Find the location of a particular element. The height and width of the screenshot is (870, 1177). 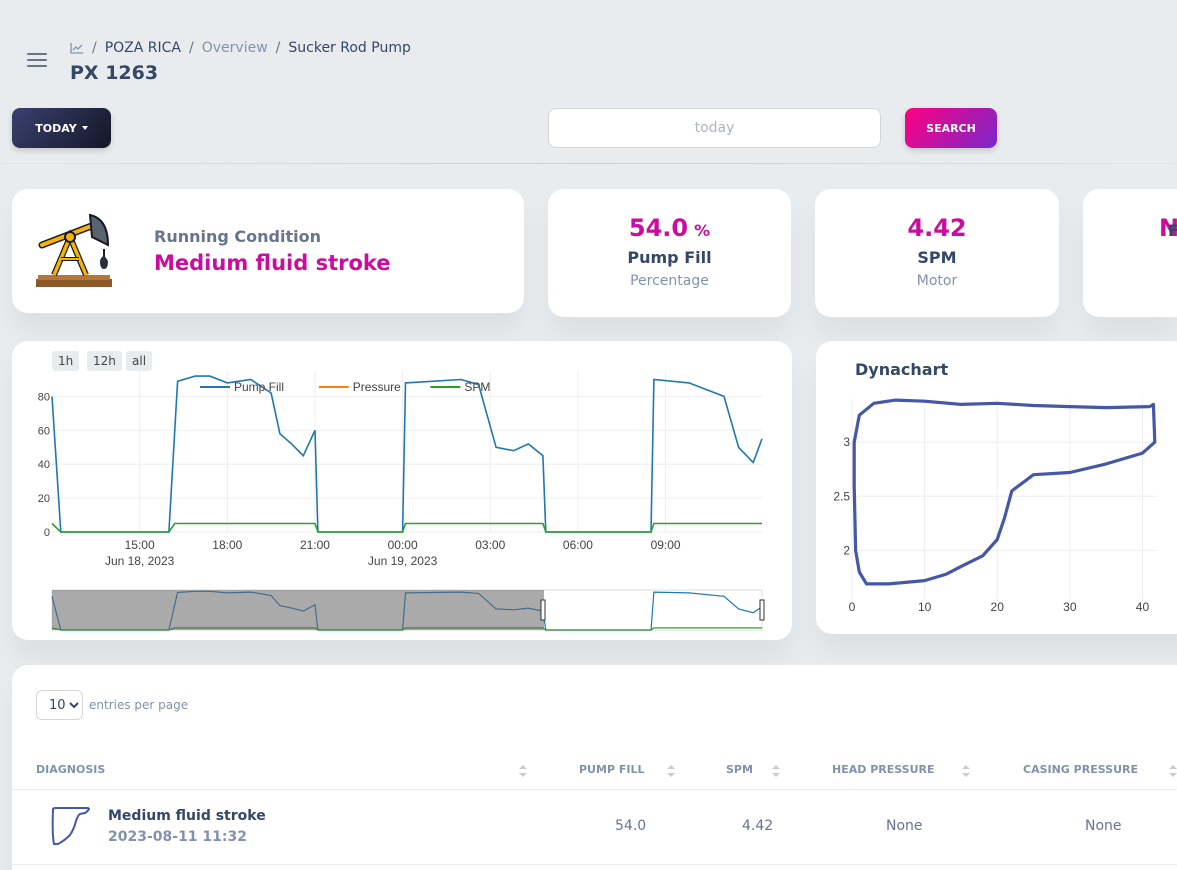

date-input is located at coordinates (714, 128).